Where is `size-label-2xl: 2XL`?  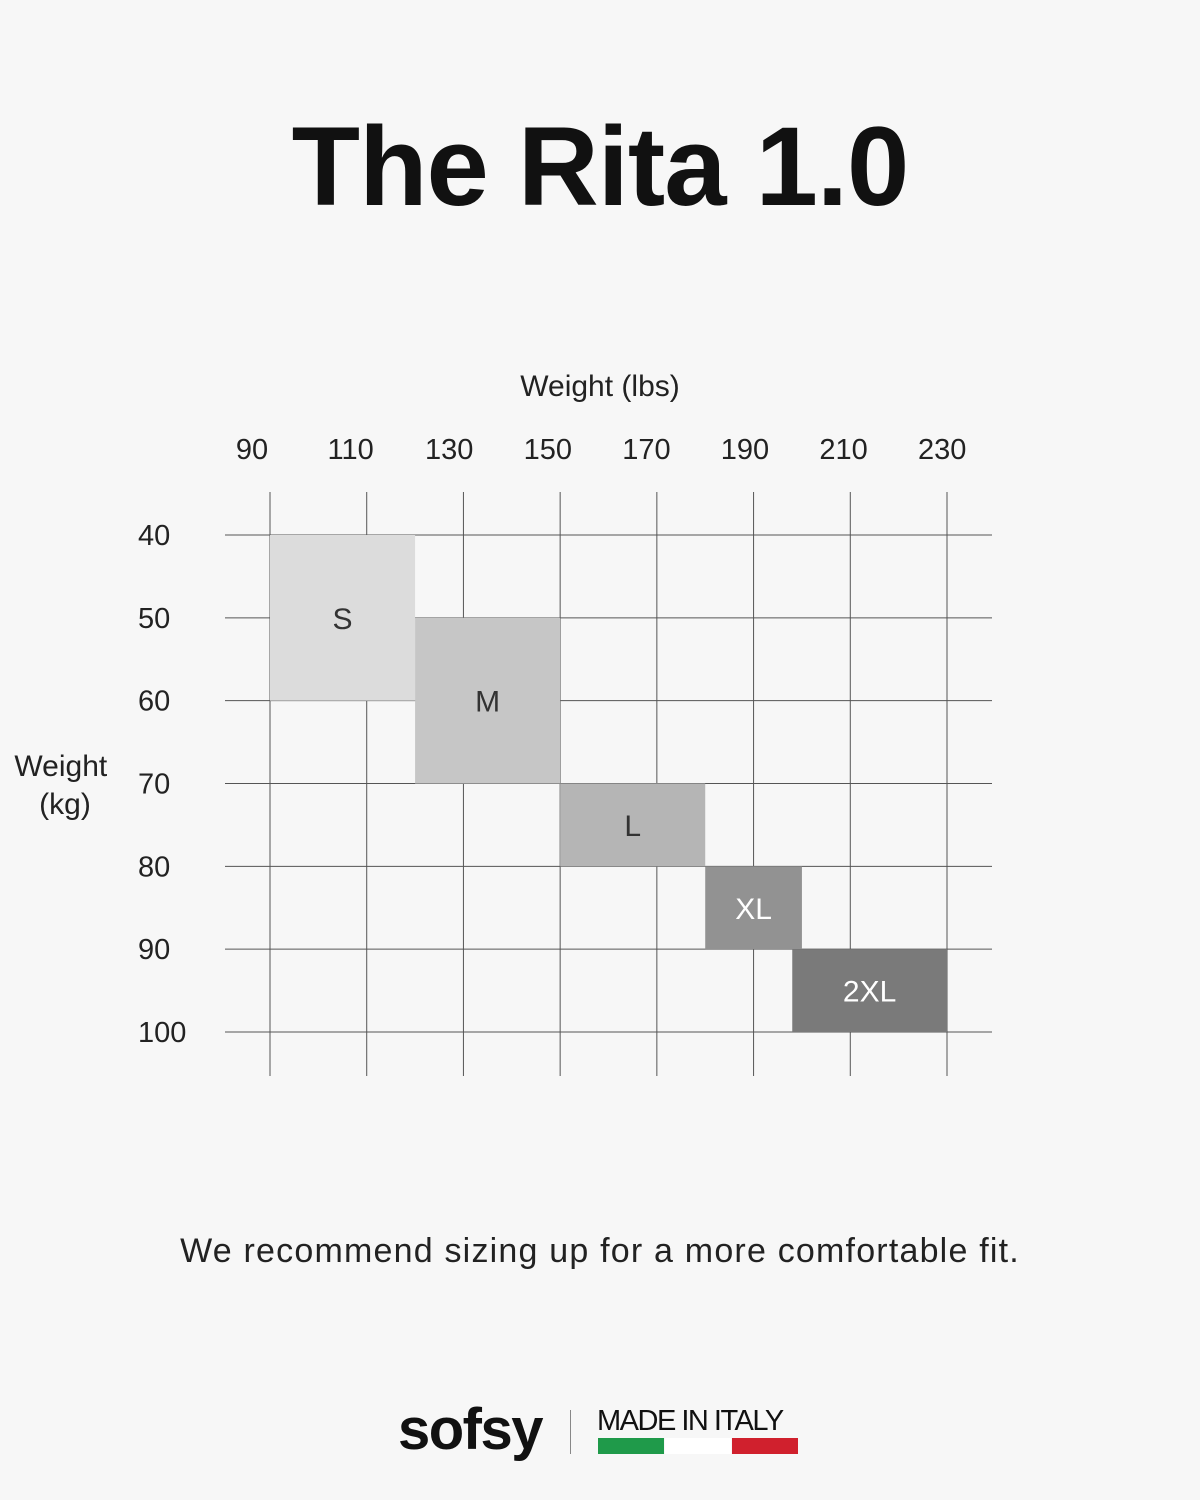
size-label-2xl: 2XL is located at coordinates (869, 992).